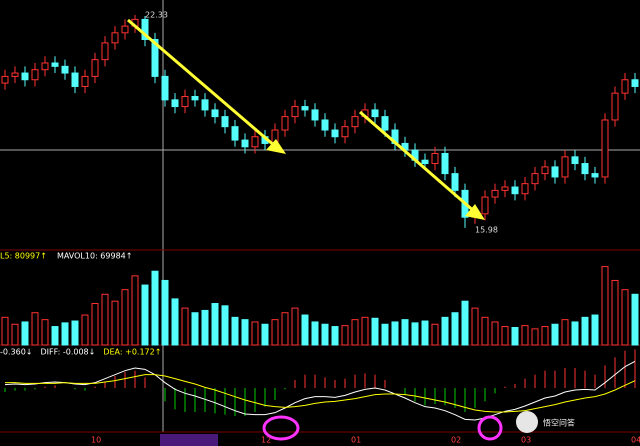 The width and height of the screenshot is (640, 446). I want to click on dea-line, so click(320, 393).